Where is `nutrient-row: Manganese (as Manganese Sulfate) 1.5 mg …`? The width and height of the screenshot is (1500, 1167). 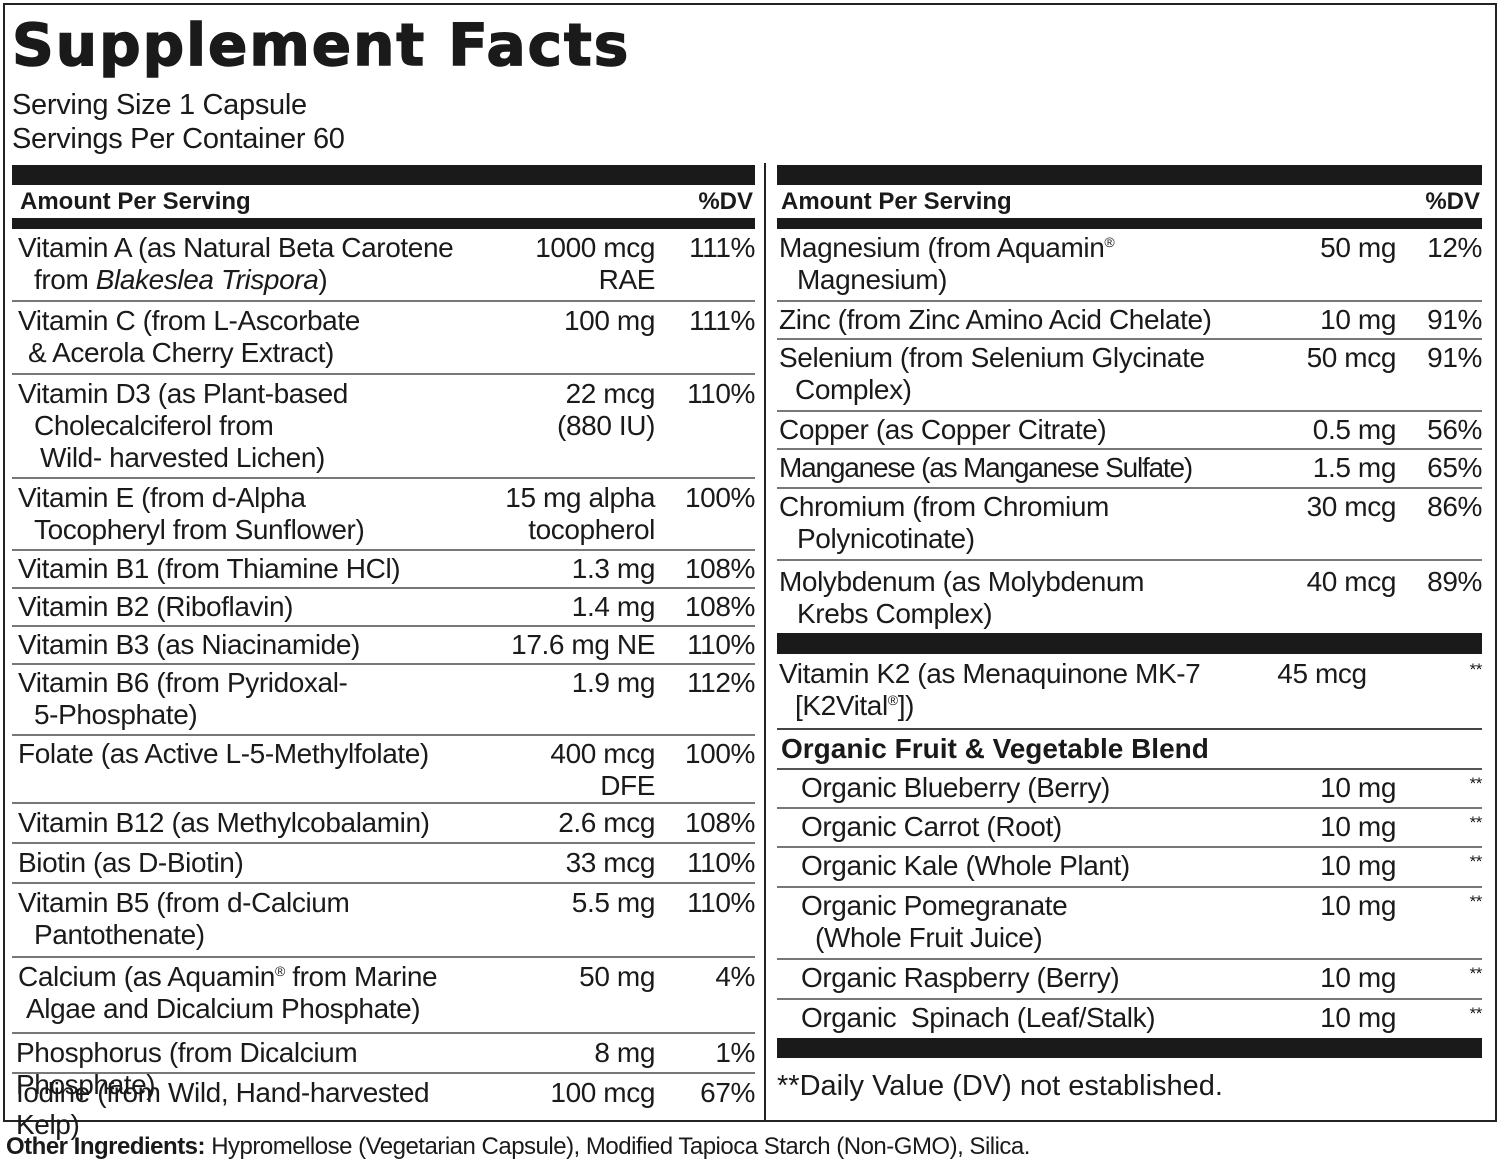
nutrient-row: Manganese (as Manganese Sulfate) 1.5 mg … is located at coordinates (1129, 469).